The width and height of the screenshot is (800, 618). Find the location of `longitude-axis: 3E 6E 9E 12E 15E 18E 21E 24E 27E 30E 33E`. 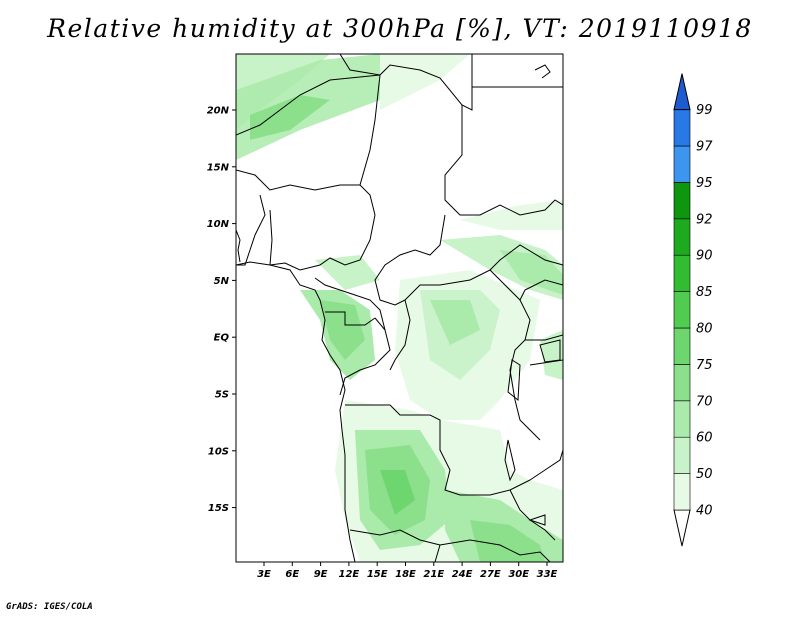

longitude-axis: 3E 6E 9E 12E 15E 18E 21E 24E 27E 30E 33E is located at coordinates (407, 571).